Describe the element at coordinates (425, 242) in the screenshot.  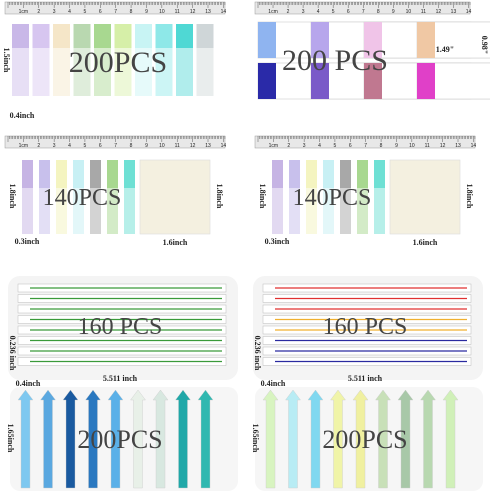
I see `big-width-label: 1.6inch` at that location.